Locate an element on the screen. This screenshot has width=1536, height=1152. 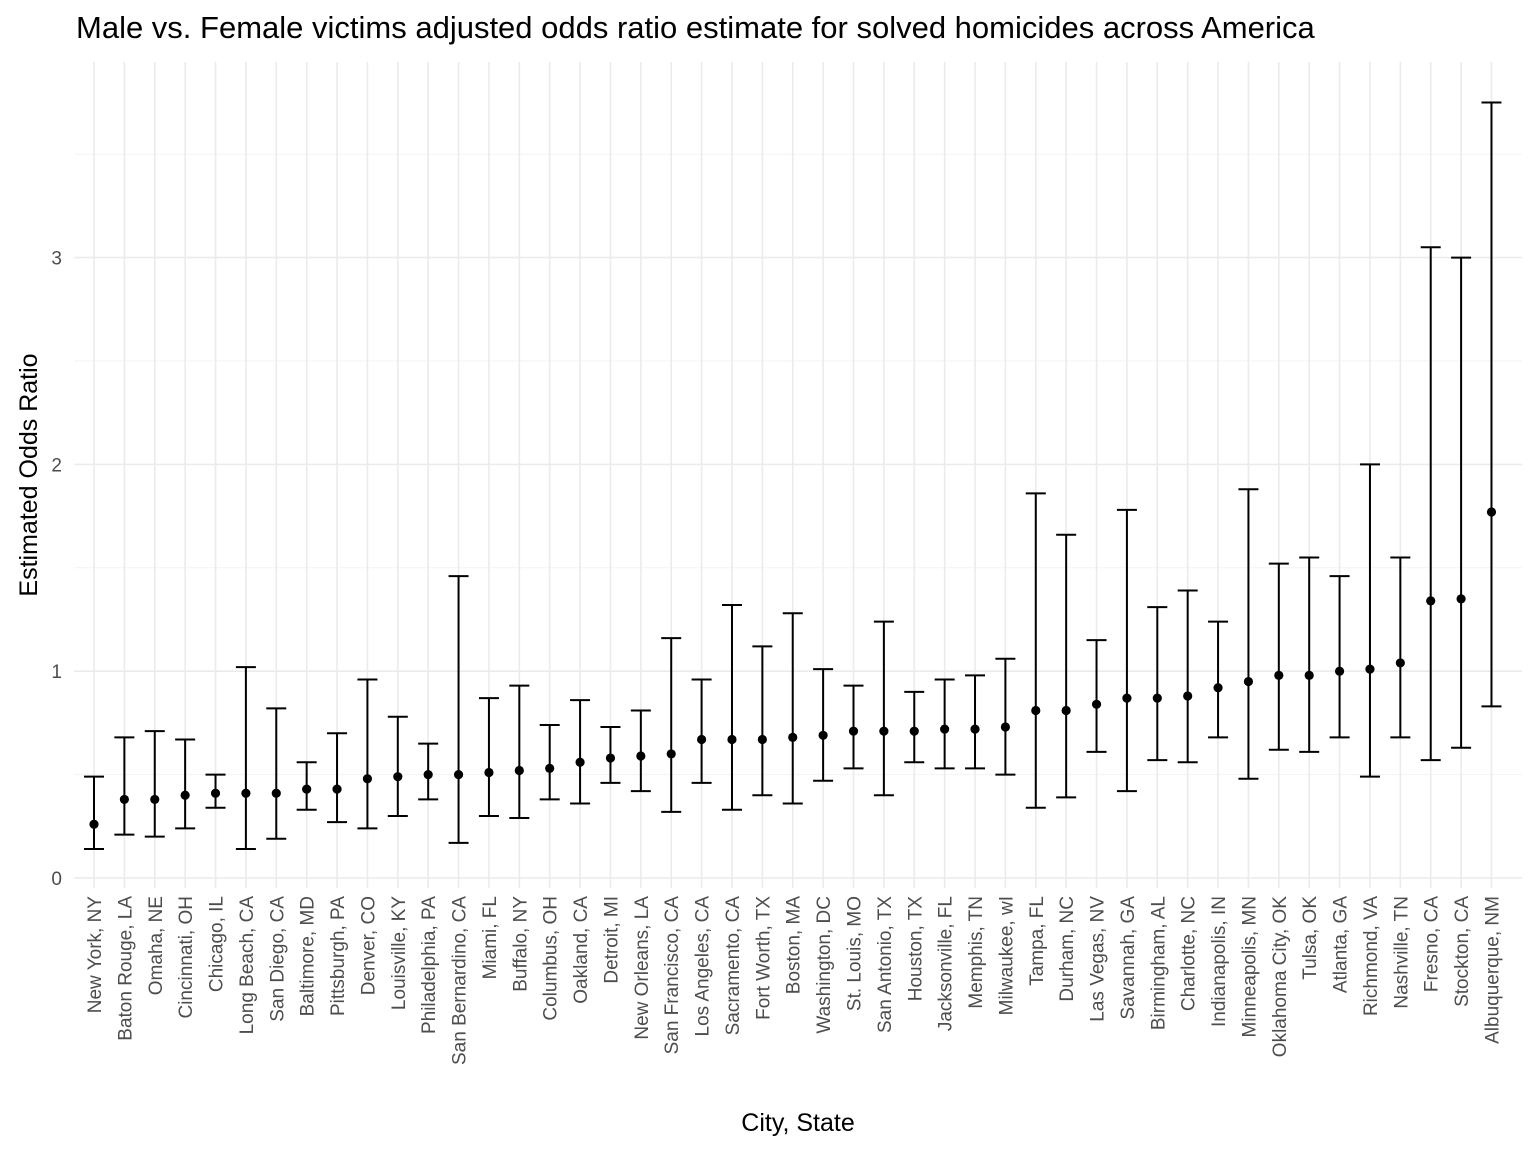
x-tick-label: Sacramento, CA is located at coordinates (733, 966).